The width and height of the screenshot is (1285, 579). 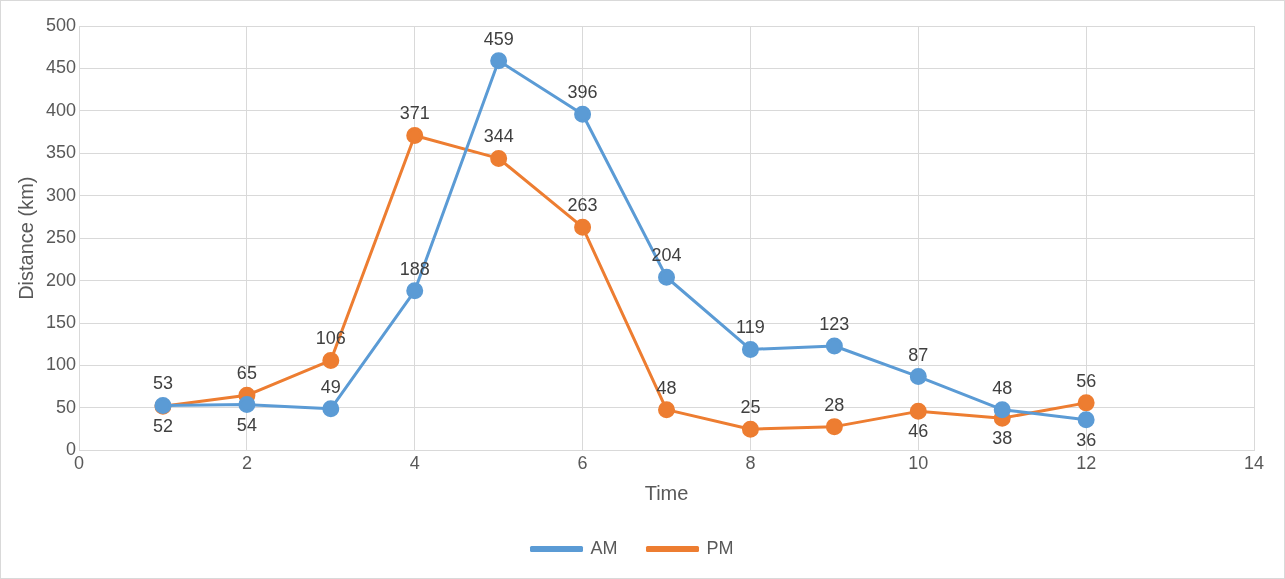 What do you see at coordinates (582, 92) in the screenshot?
I see `data-label: 396` at bounding box center [582, 92].